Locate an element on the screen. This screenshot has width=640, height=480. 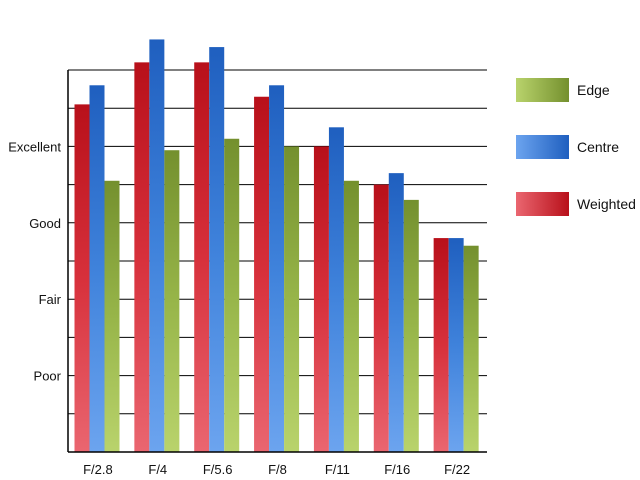
x-tick-label-f-22: F/22 is located at coordinates (457, 469).